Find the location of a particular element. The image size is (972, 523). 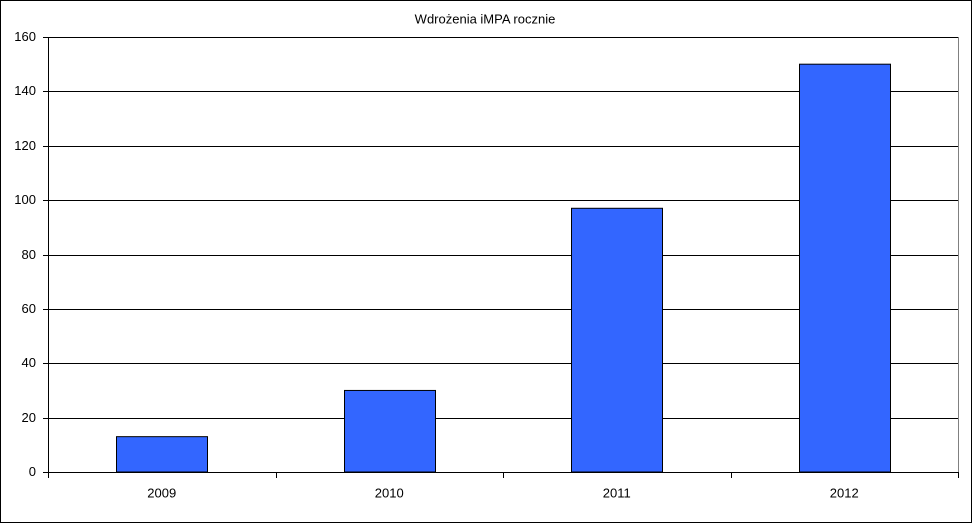

x-tick-label: 2009 is located at coordinates (161, 492).